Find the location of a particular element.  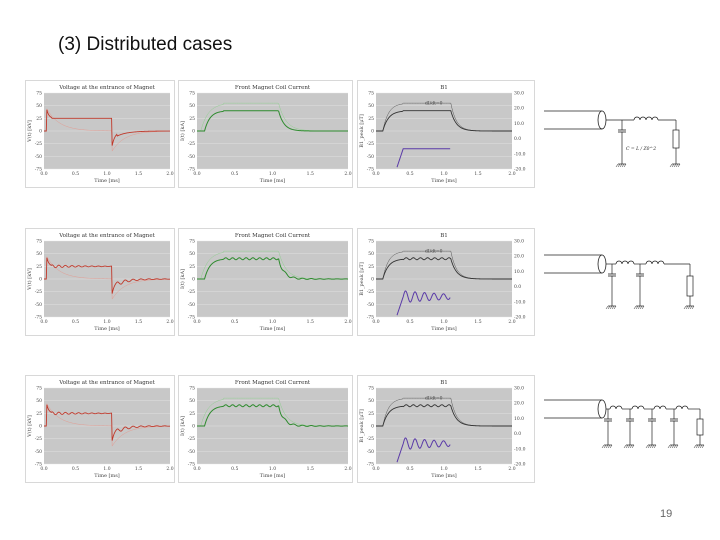

resistor-icon is located at coordinates (676, 139).